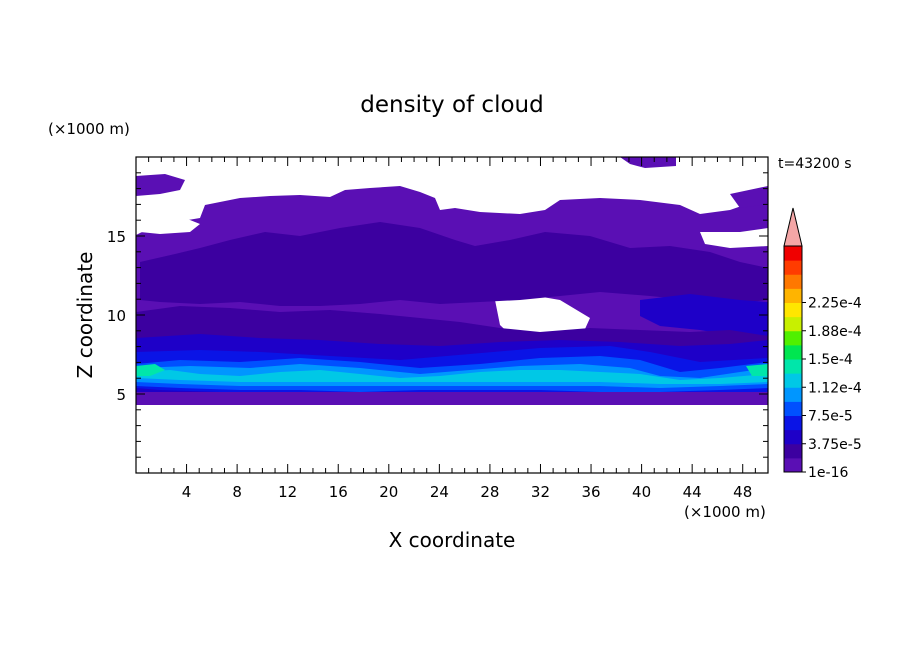  I want to click on x-tick-label: 36, so click(590, 492).